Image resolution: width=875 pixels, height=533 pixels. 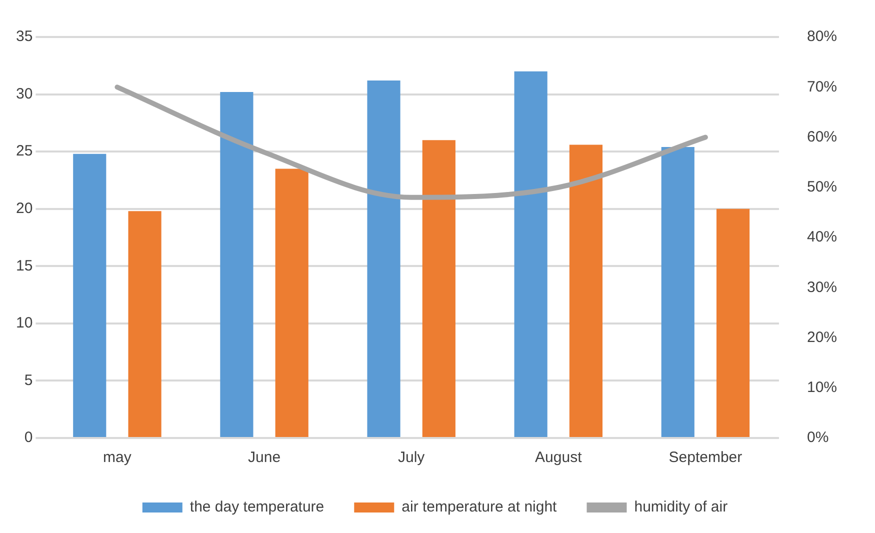 What do you see at coordinates (412, 457) in the screenshot?
I see `x-tick-label: July` at bounding box center [412, 457].